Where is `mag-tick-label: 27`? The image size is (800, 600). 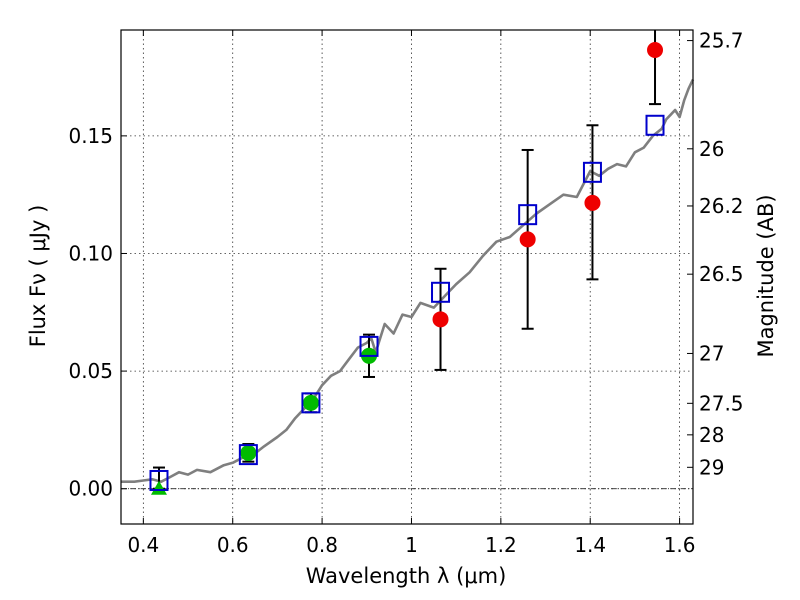
mag-tick-label: 27 is located at coordinates (711, 353).